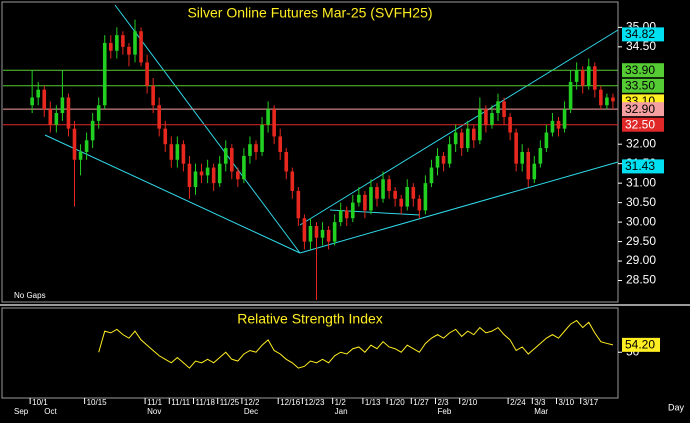 This screenshot has width=690, height=423. I want to click on note: No Gaps, so click(30, 295).